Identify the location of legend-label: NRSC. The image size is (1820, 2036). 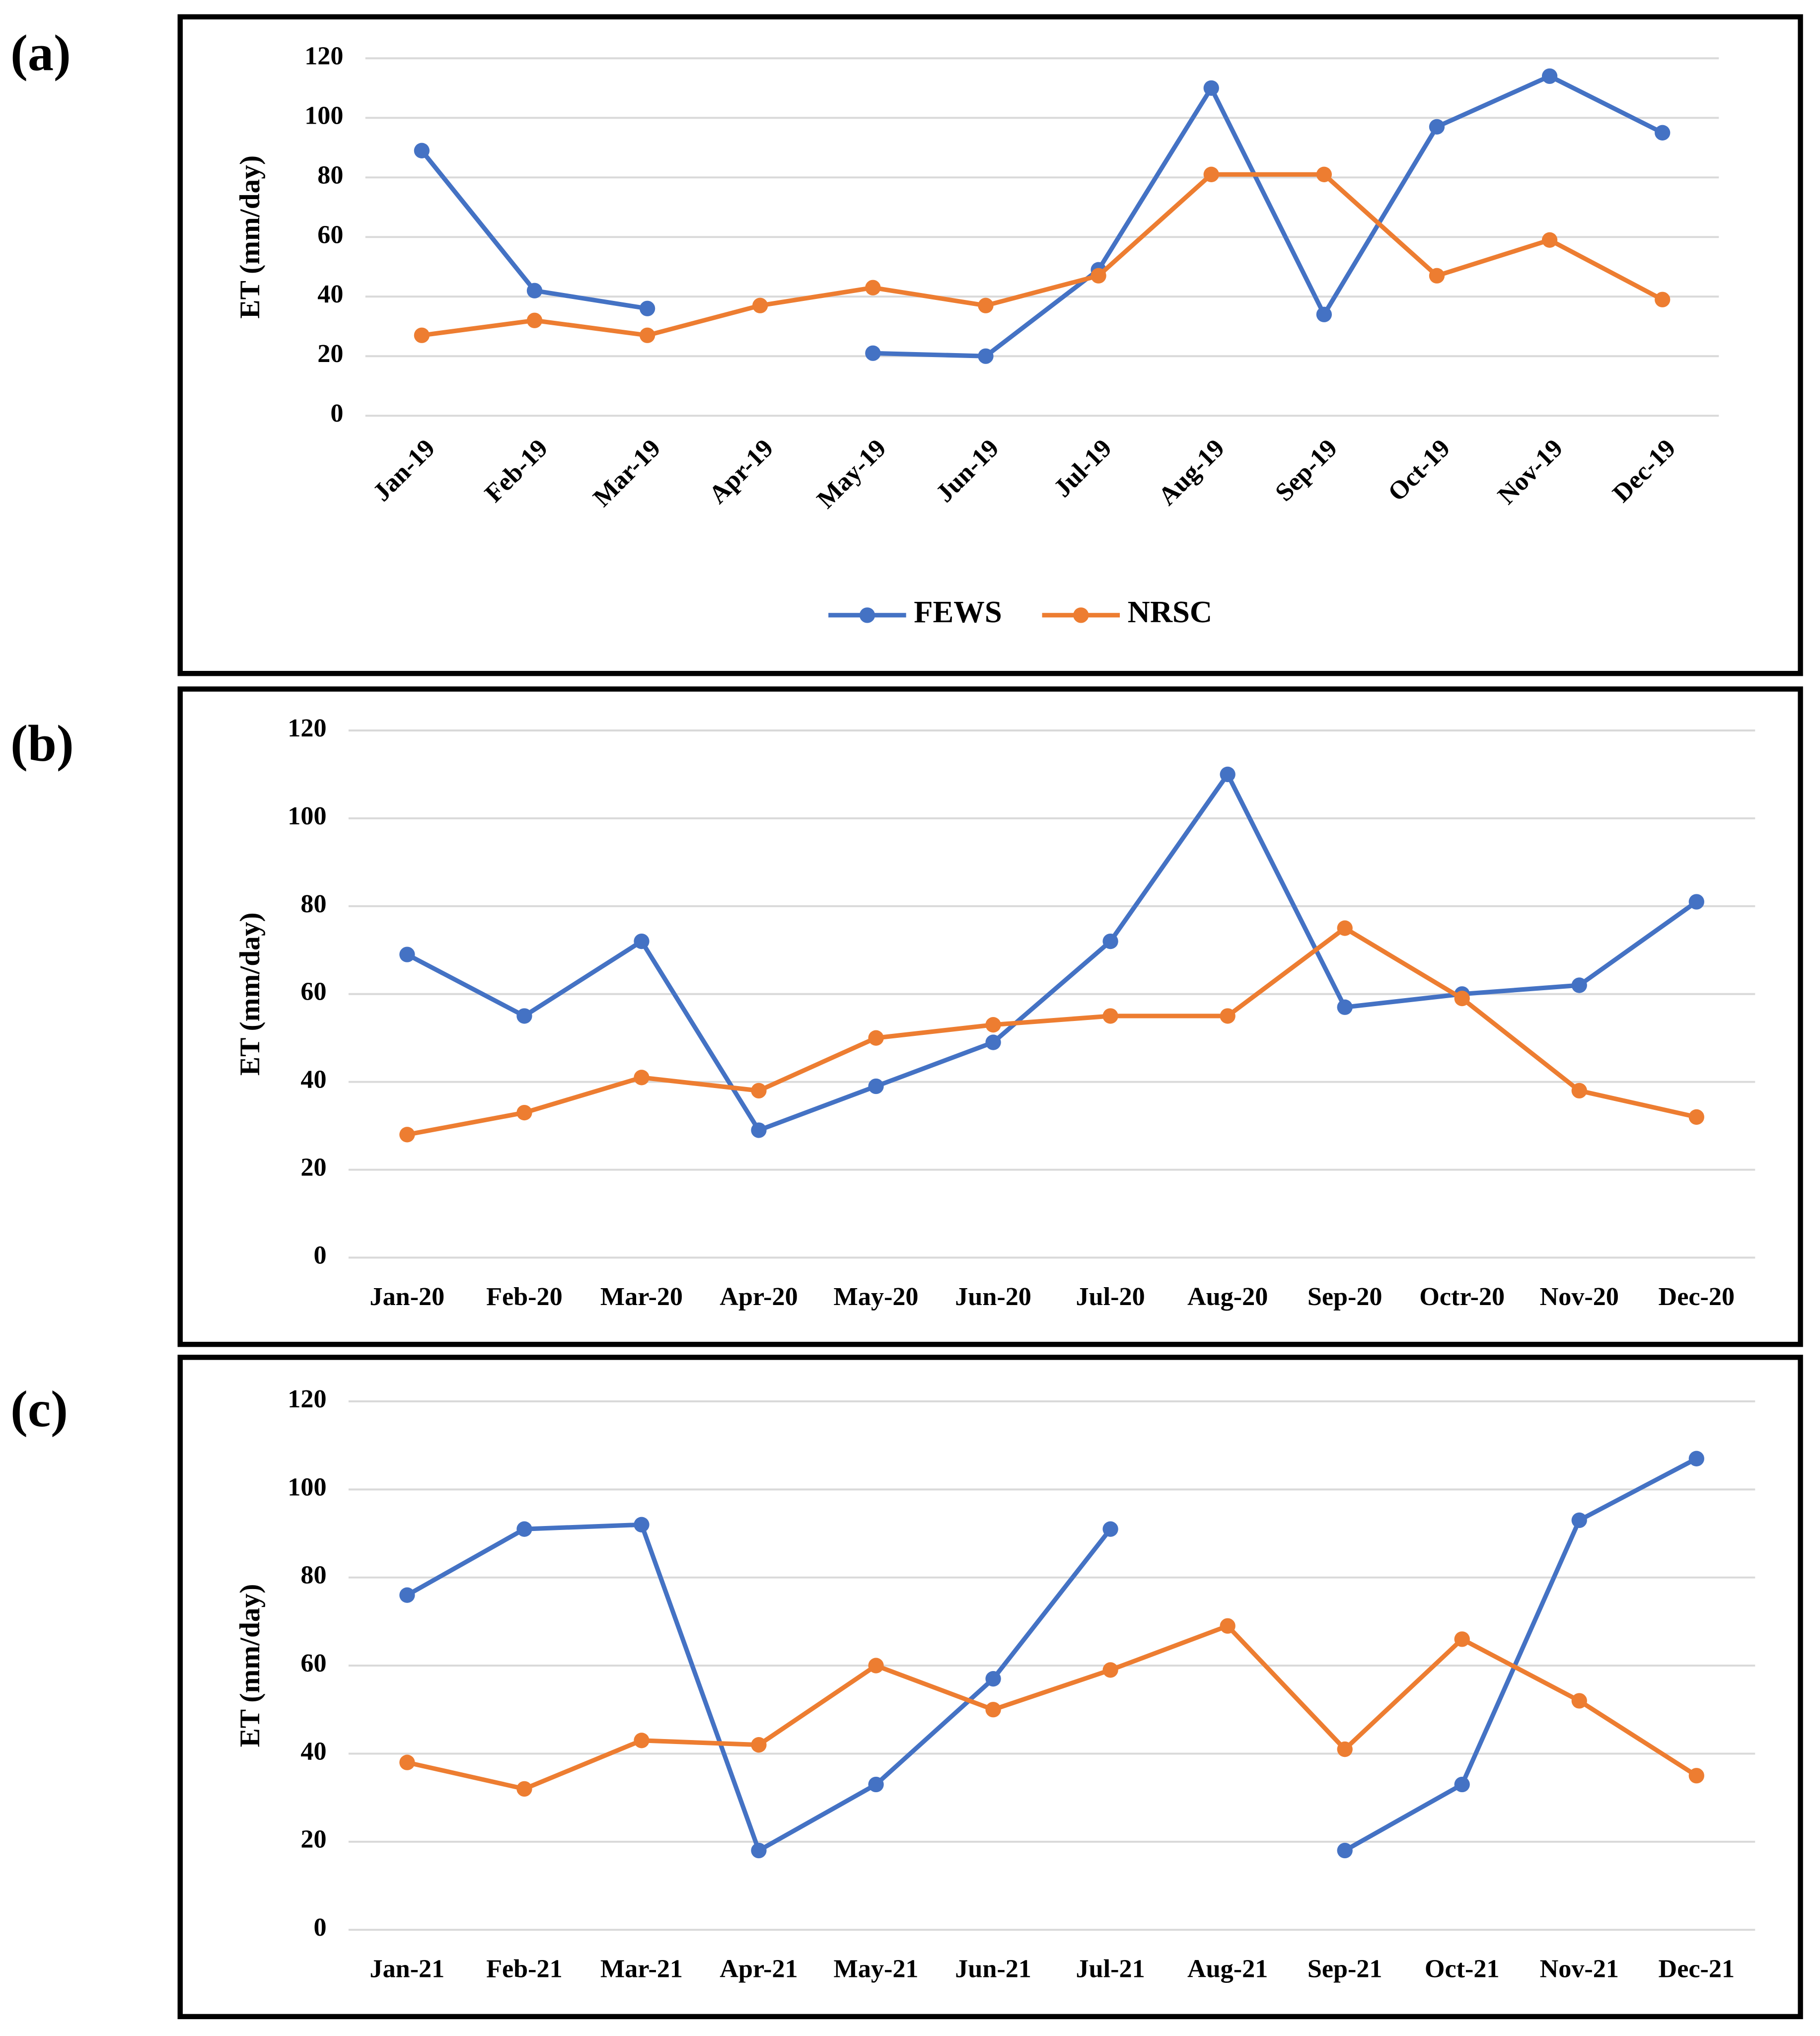
(1170, 611).